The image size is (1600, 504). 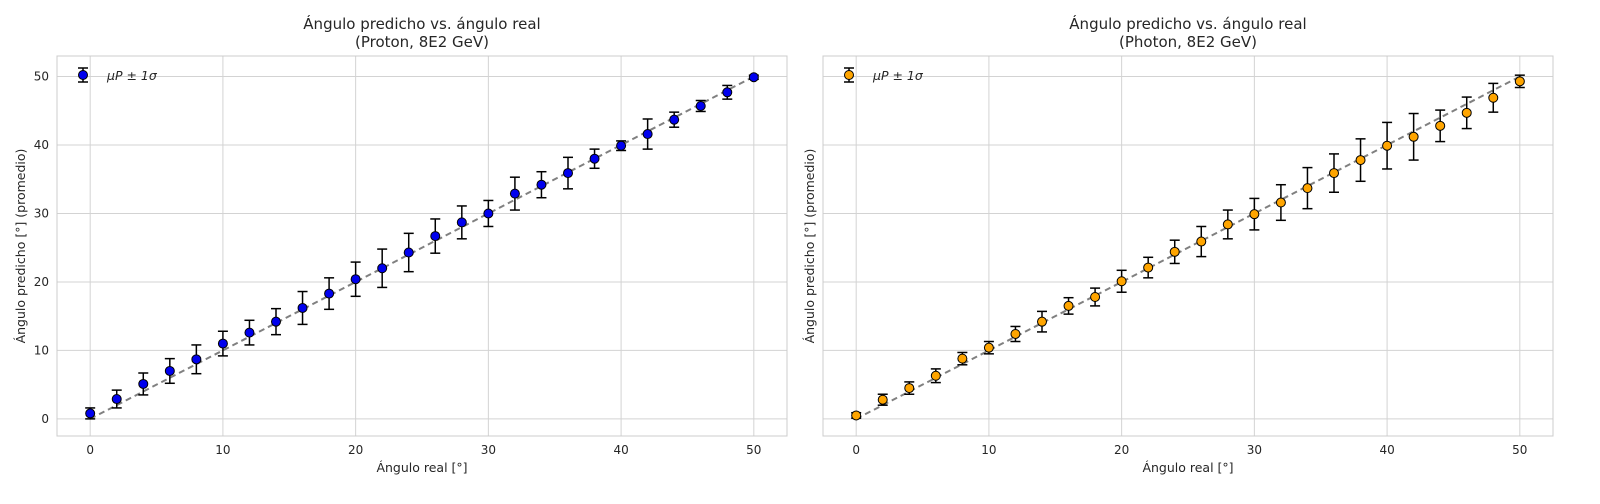 I want to click on y-tick-label: 10, so click(x=41, y=350).